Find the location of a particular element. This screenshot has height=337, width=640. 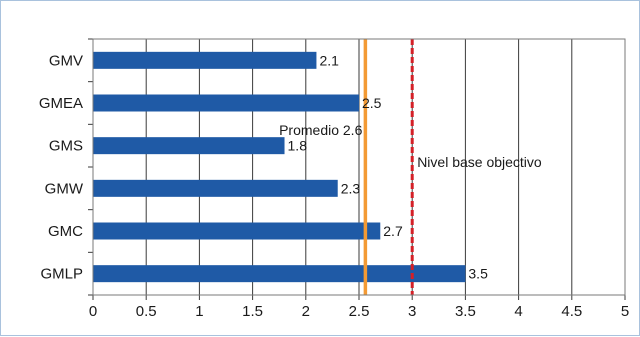

x-tick-label: 0.5 is located at coordinates (146, 311).